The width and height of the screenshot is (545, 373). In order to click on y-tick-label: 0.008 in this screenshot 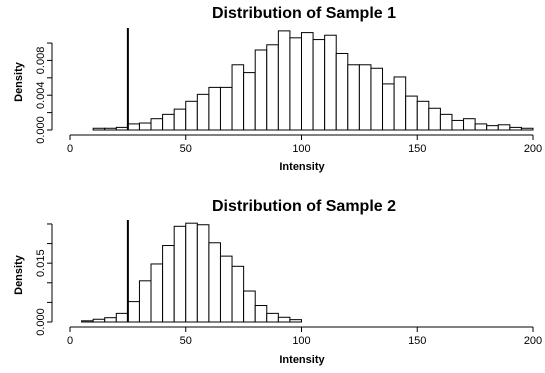, I will do `click(41, 61)`.